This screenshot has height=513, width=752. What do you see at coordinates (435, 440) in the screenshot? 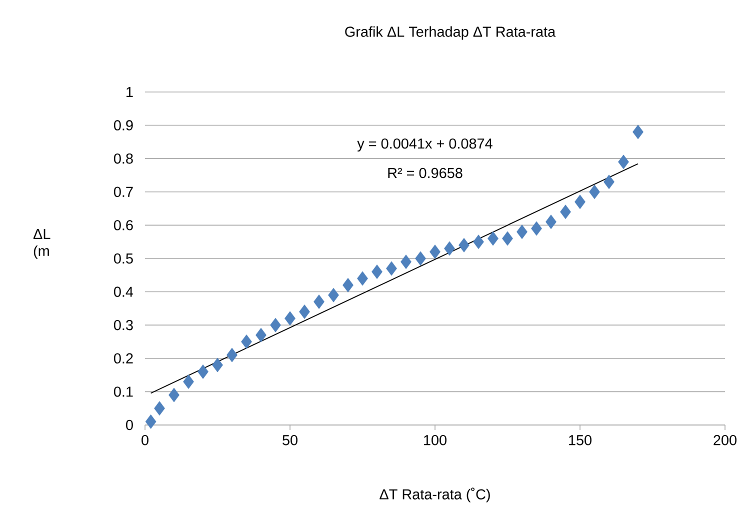
I see `x-tick-label: 100` at bounding box center [435, 440].